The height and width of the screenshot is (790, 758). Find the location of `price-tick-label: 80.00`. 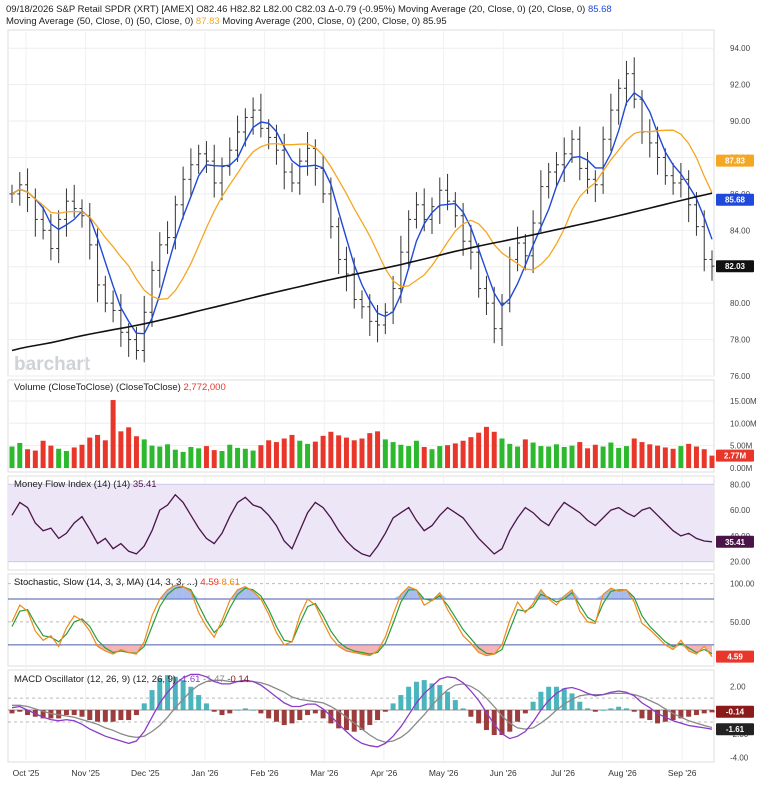

price-tick-label: 80.00 is located at coordinates (740, 303).